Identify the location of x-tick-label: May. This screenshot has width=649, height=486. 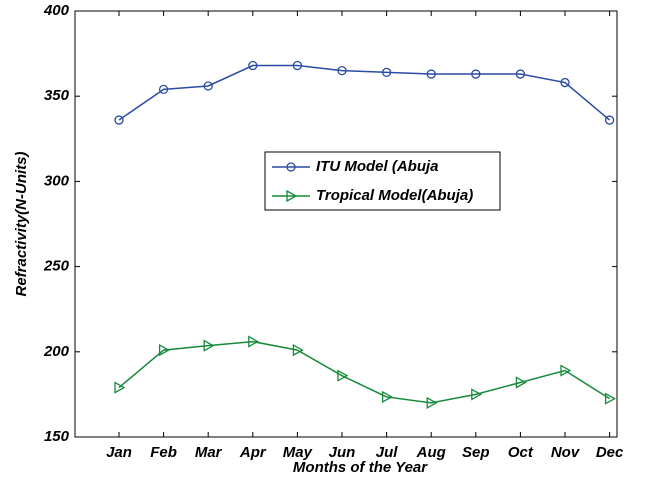
(298, 452).